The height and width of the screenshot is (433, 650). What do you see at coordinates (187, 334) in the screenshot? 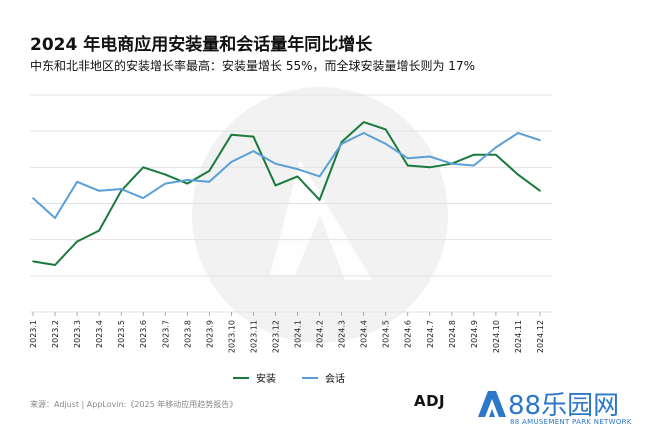
I see `x-tick-label: 2023.8` at bounding box center [187, 334].